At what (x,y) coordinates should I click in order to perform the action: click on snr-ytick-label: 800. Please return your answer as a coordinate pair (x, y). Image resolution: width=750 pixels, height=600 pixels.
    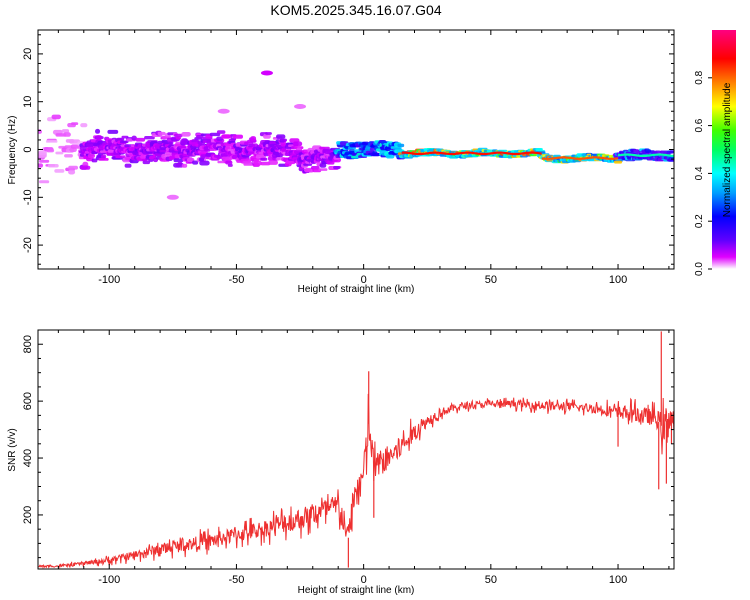
    Looking at the image, I should click on (28, 344).